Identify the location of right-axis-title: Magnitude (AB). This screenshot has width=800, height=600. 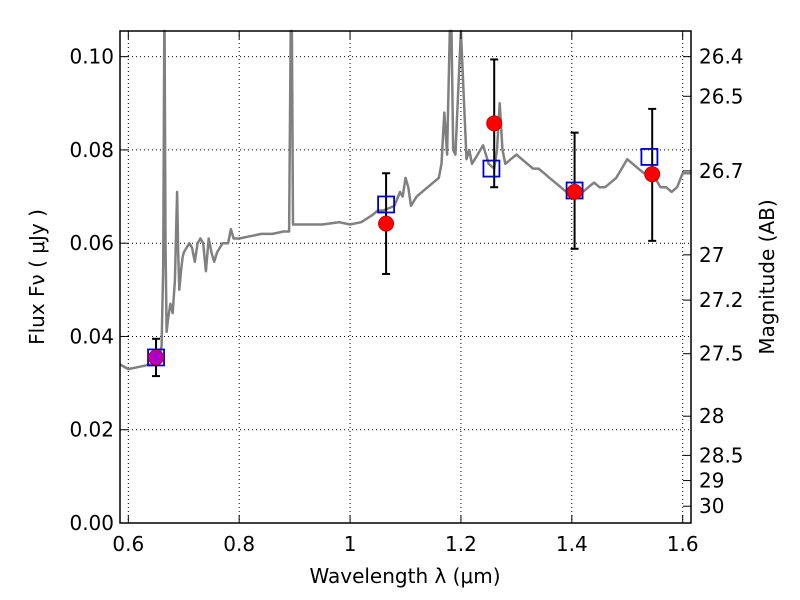
(767, 276).